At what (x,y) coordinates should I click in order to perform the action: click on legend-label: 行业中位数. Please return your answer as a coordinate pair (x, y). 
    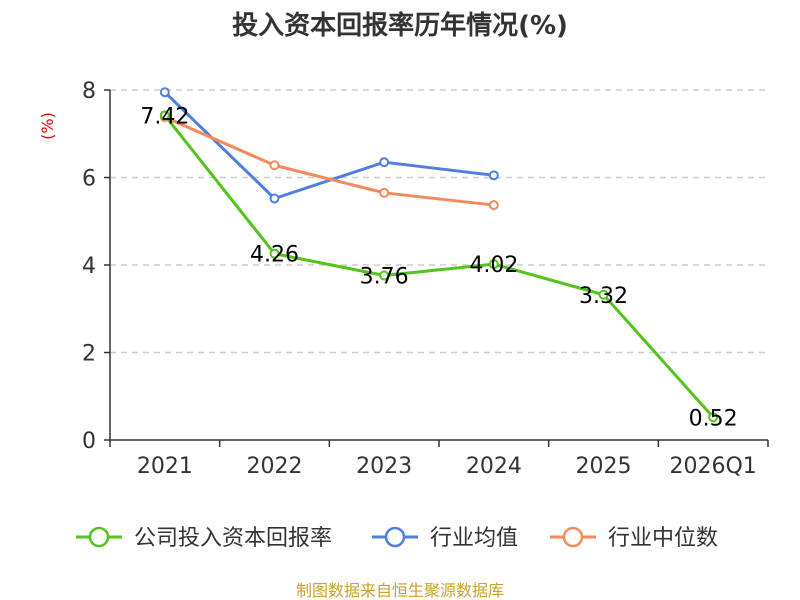
    Looking at the image, I should click on (663, 538).